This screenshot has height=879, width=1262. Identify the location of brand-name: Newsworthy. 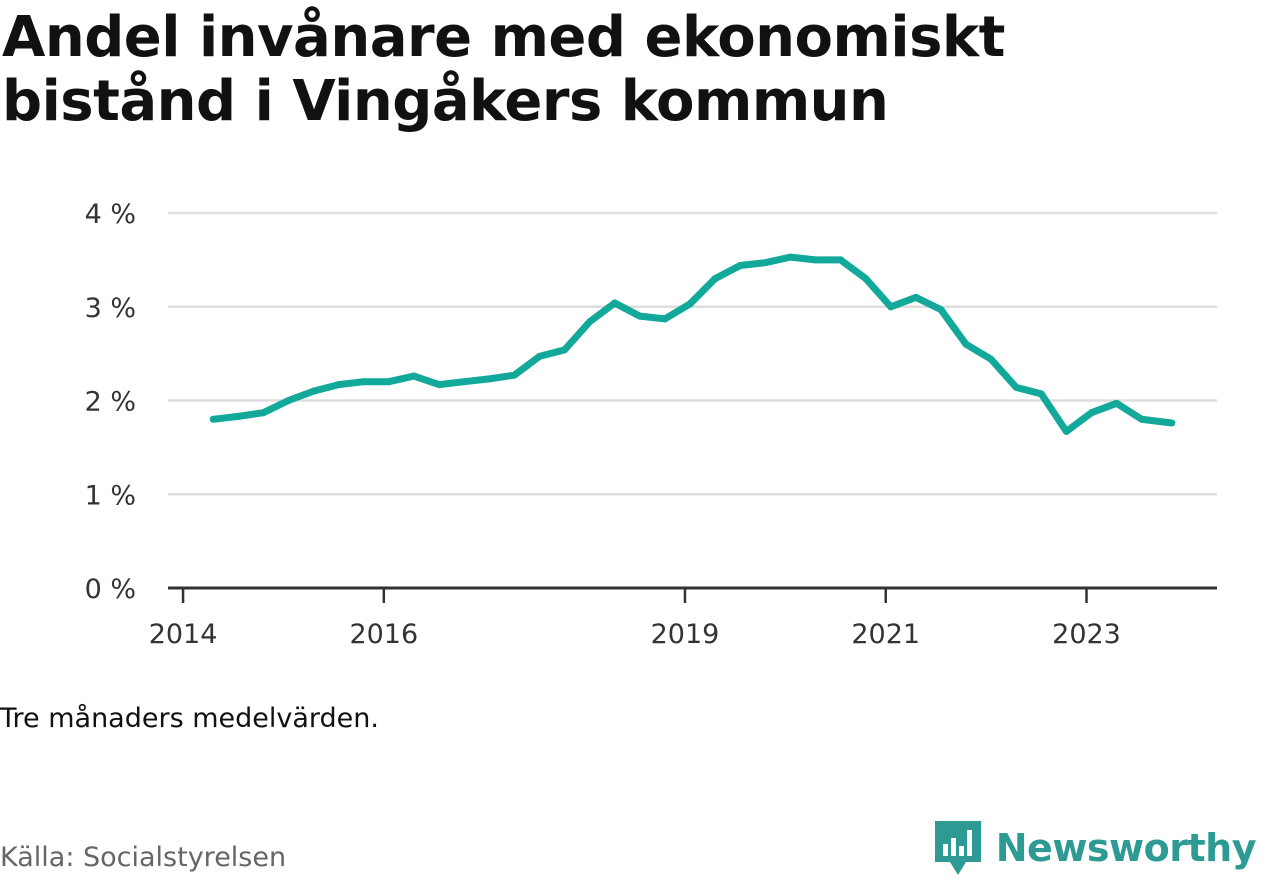
(1126, 848).